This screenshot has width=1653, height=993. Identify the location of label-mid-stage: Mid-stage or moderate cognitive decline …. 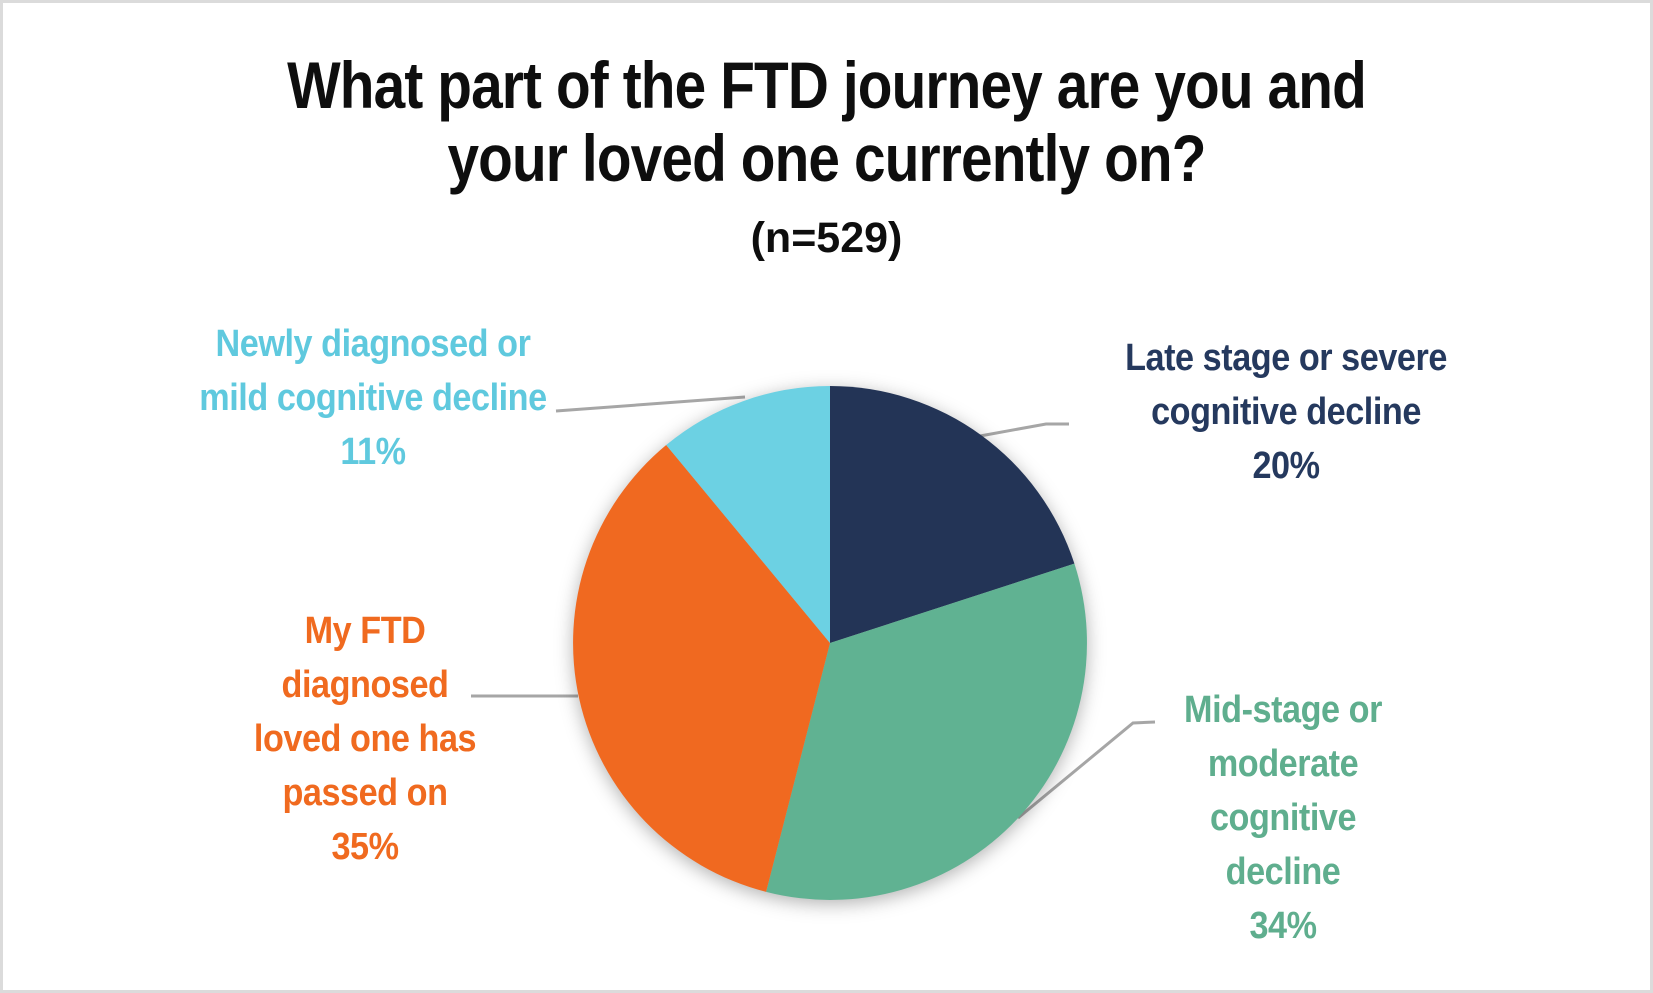
(1283, 818).